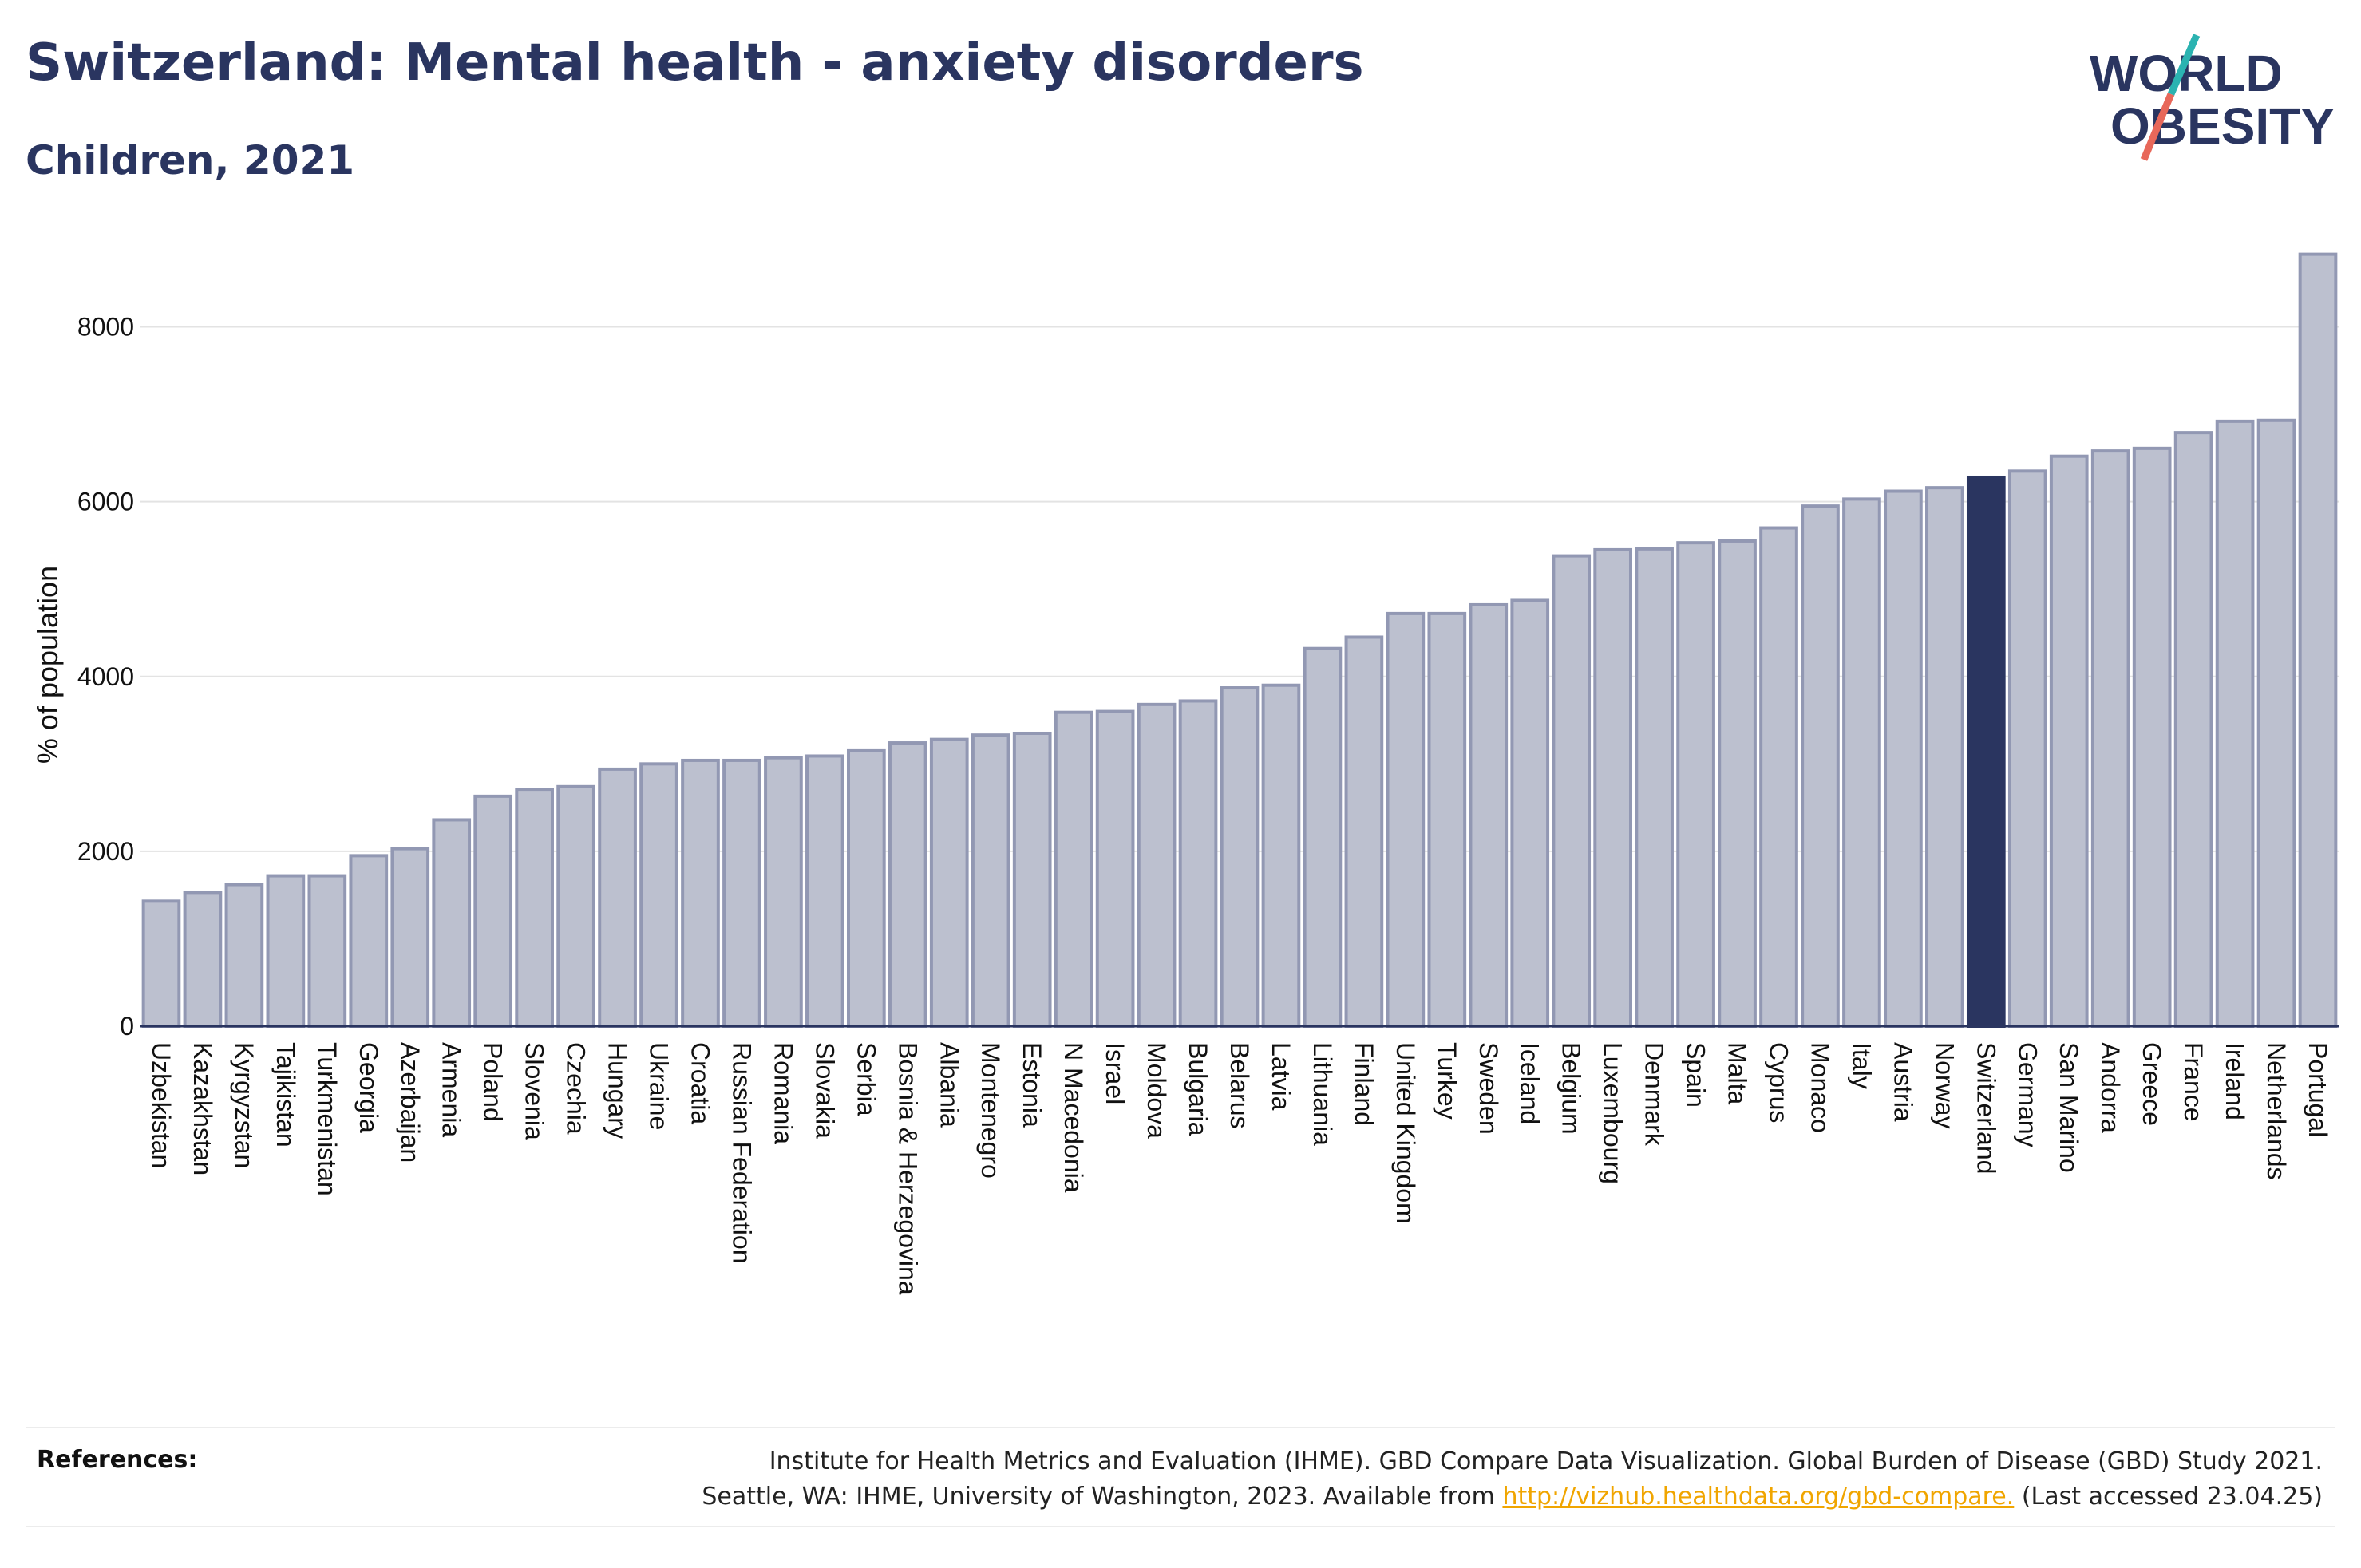  I want to click on x-tick-label: N Macedonia, so click(1073, 1117).